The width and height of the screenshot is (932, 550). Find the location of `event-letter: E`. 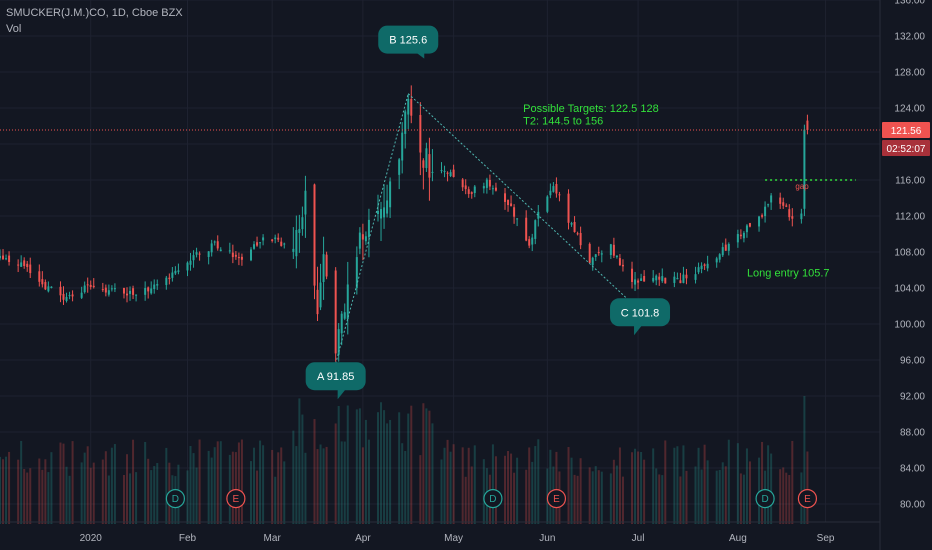

event-letter: E is located at coordinates (236, 499).